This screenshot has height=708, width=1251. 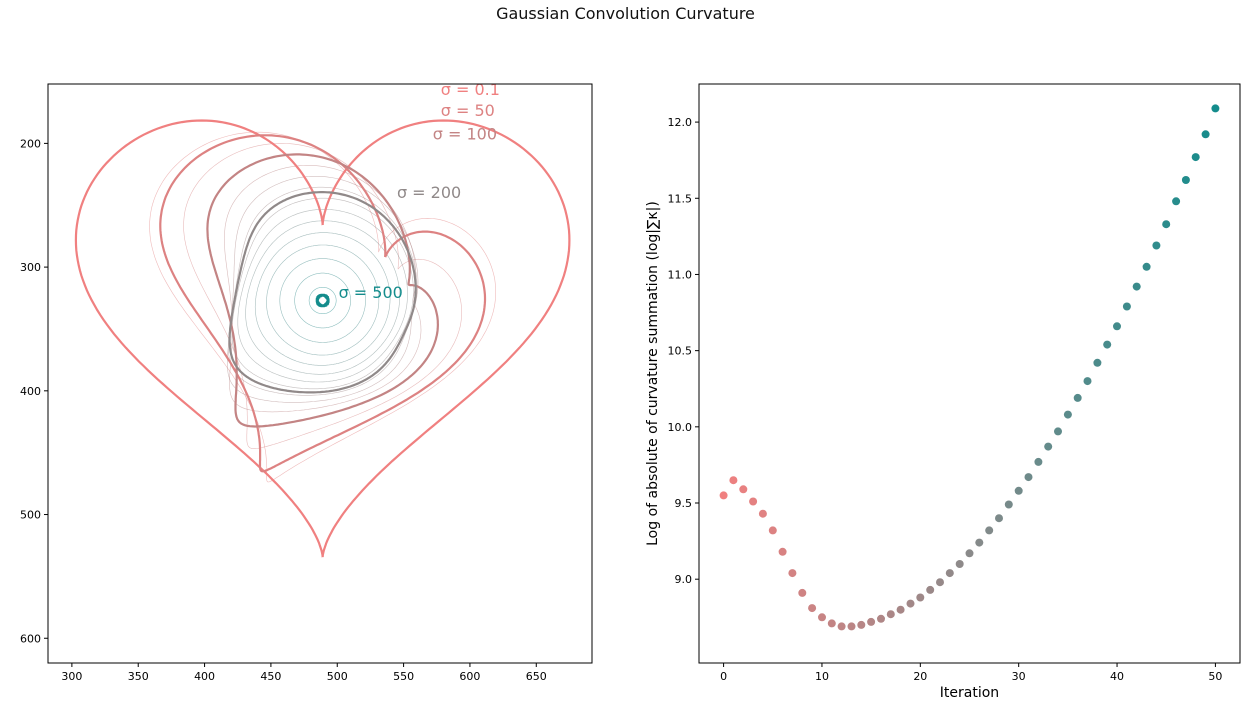 What do you see at coordinates (680, 351) in the screenshot?
I see `right-y-tick-label: 10.5` at bounding box center [680, 351].